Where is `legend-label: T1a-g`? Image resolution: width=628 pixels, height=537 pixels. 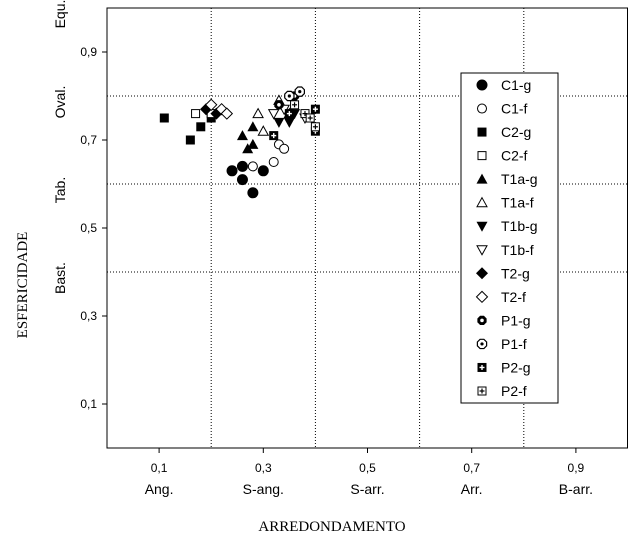
legend-label: T1a-g is located at coordinates (519, 179).